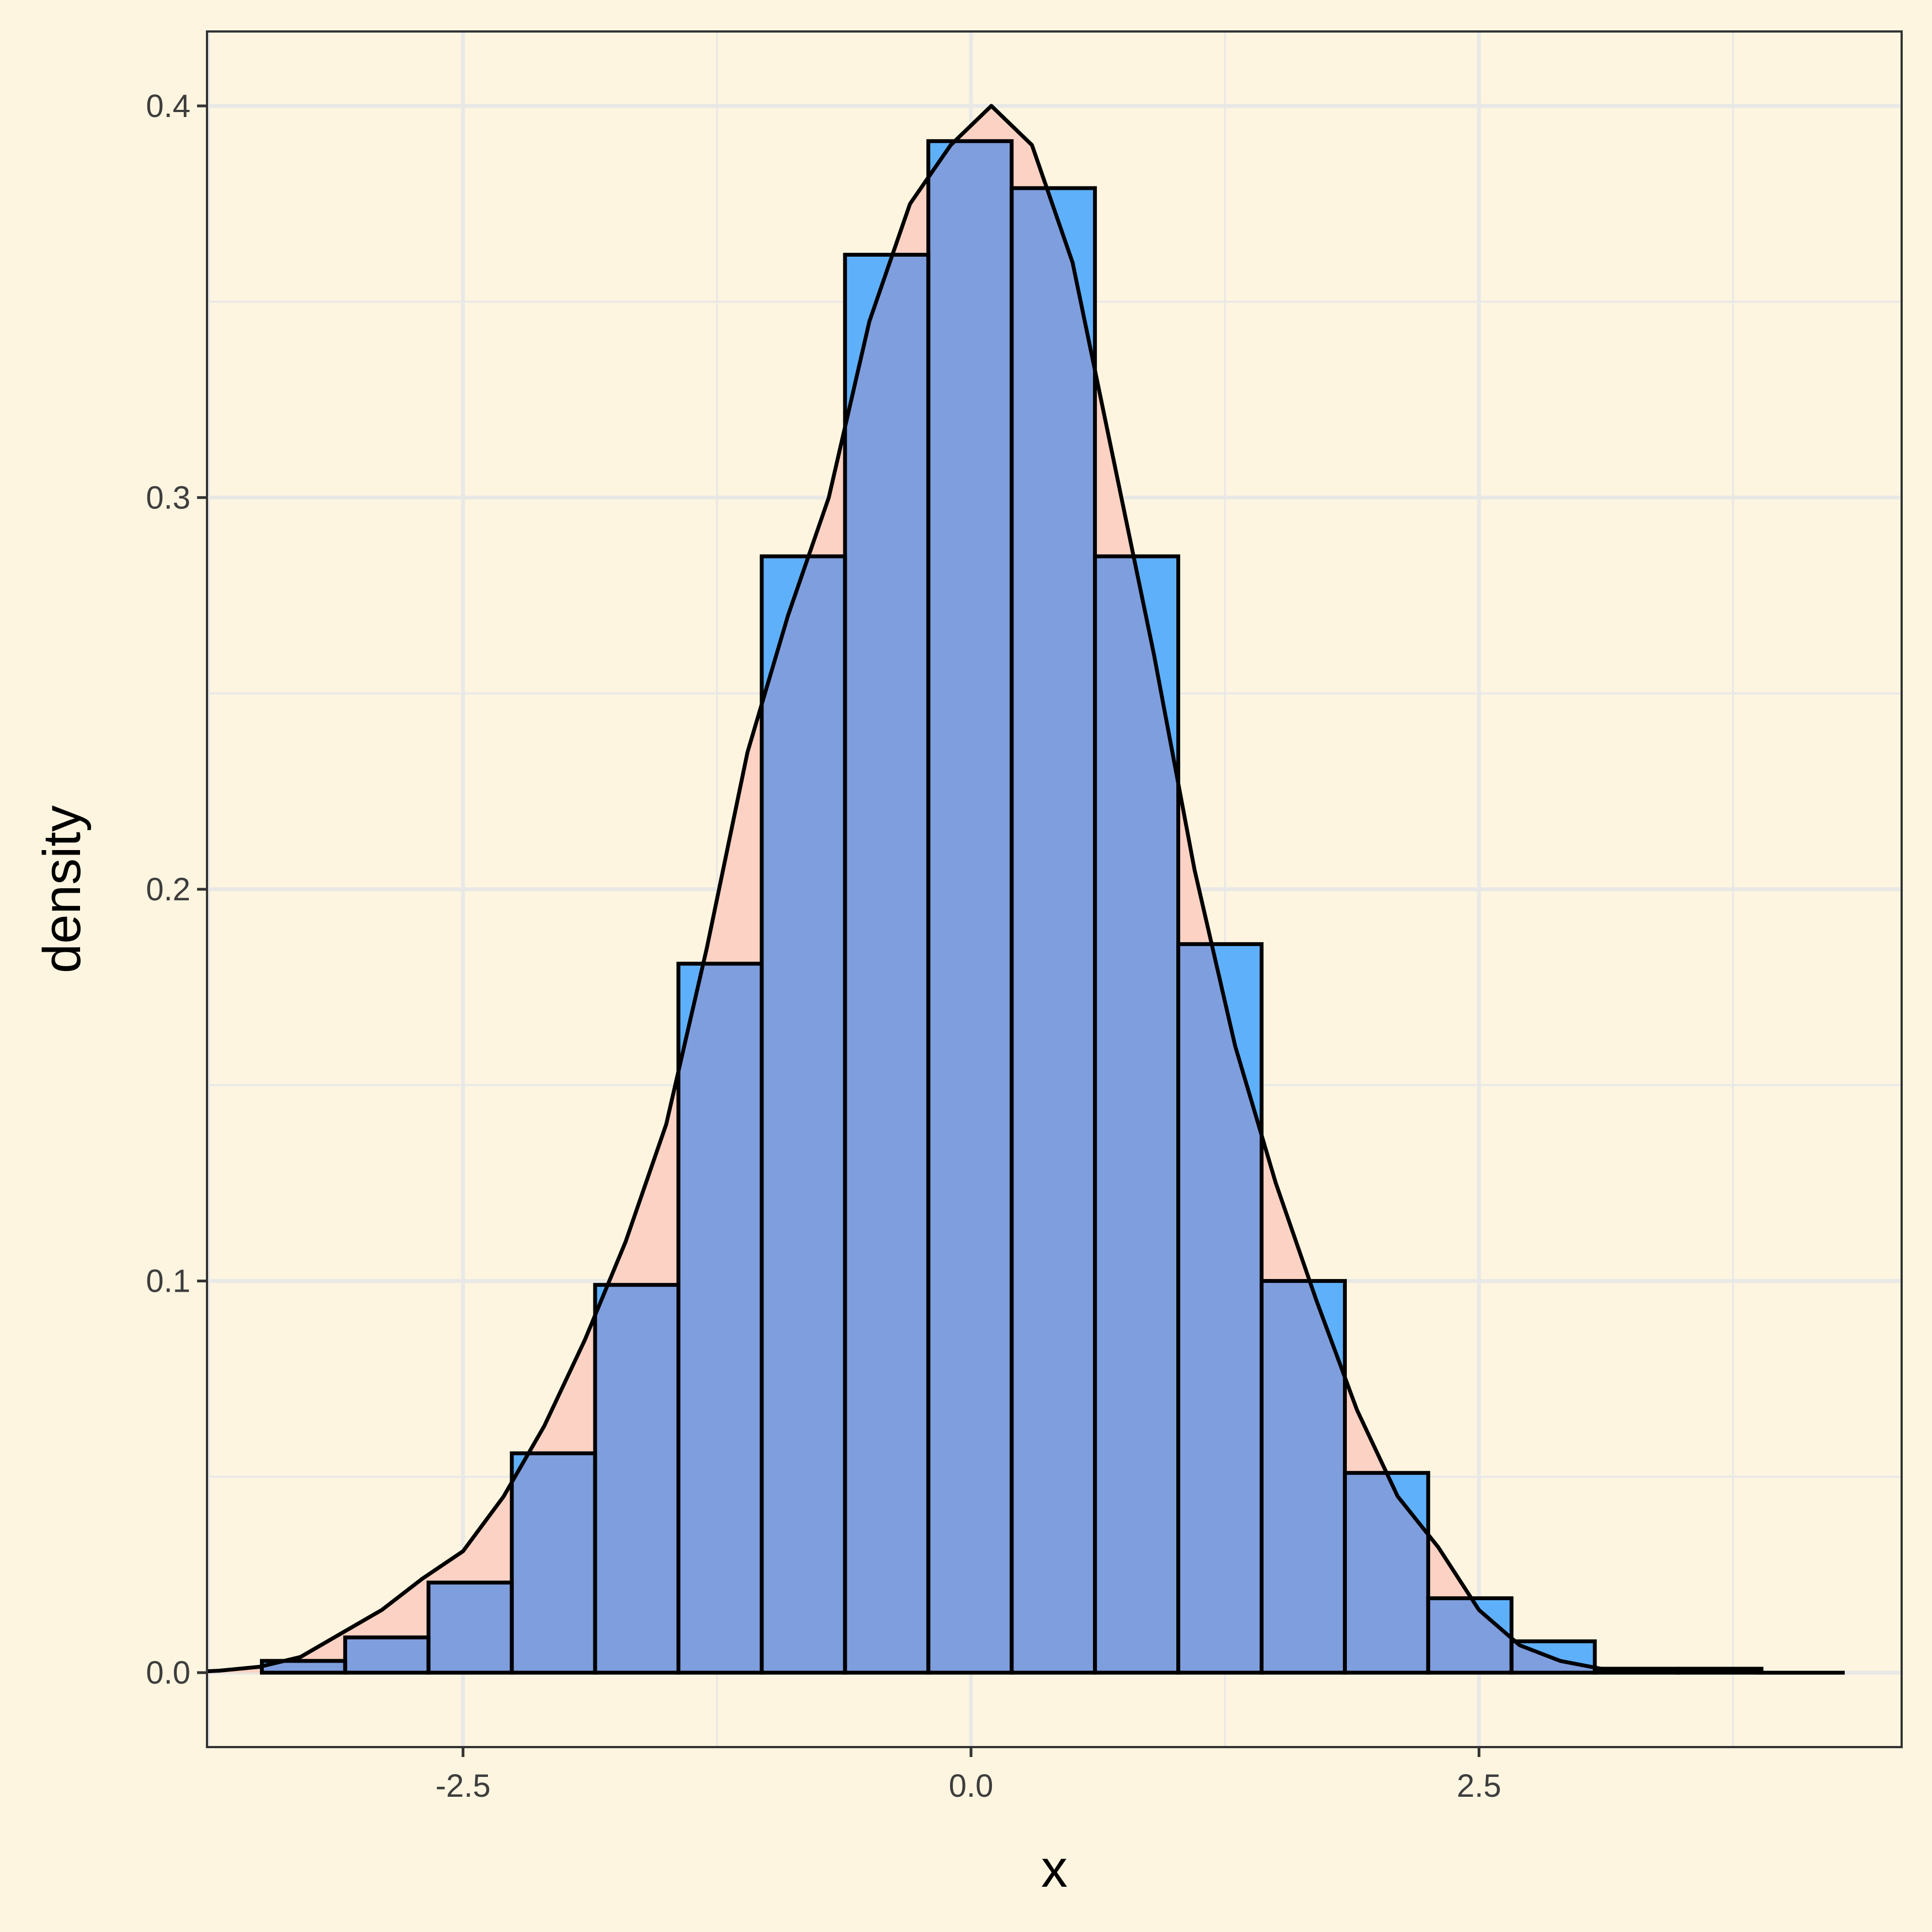 The height and width of the screenshot is (1932, 1932). What do you see at coordinates (464, 1786) in the screenshot?
I see `x-tick-label: -2.5` at bounding box center [464, 1786].